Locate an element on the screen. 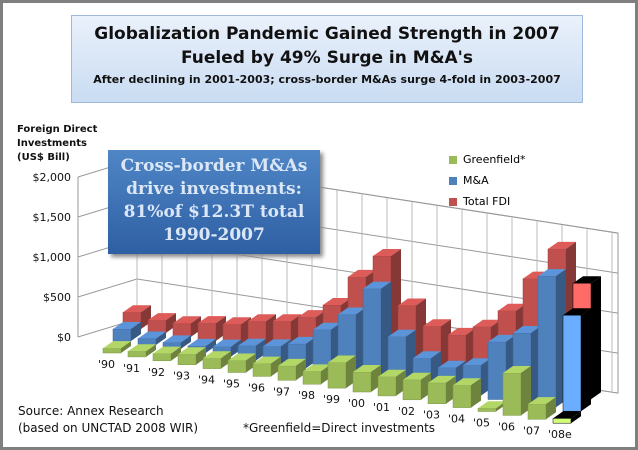 This screenshot has height=450, width=638. x-tick-label: '90 is located at coordinates (106, 364).